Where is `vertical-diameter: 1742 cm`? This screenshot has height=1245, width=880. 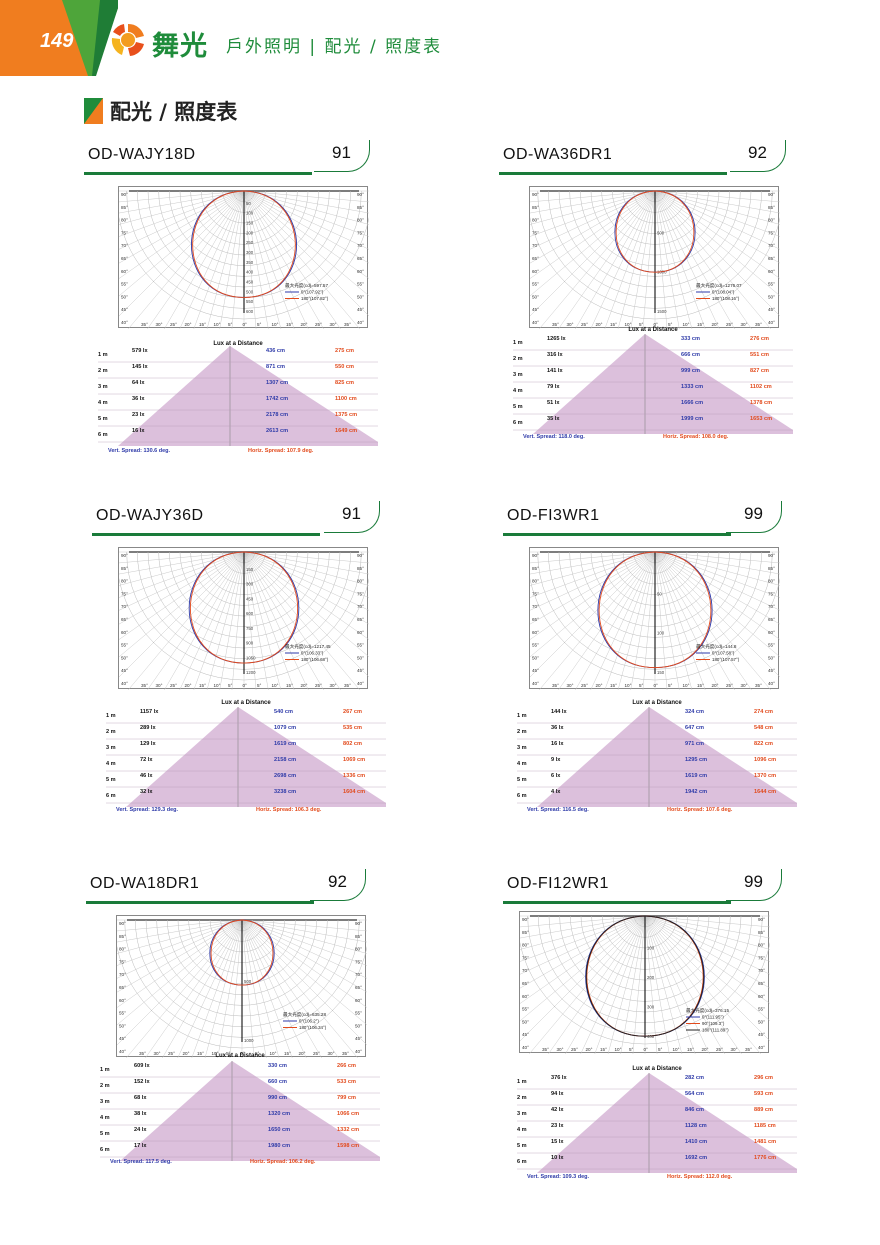 vertical-diameter: 1742 cm is located at coordinates (277, 399).